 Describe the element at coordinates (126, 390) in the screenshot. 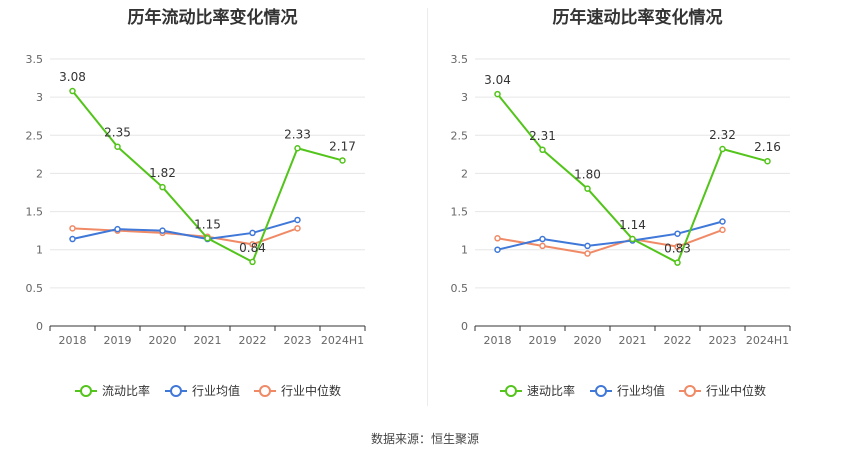

I see `legend-label: 流动比率` at that location.